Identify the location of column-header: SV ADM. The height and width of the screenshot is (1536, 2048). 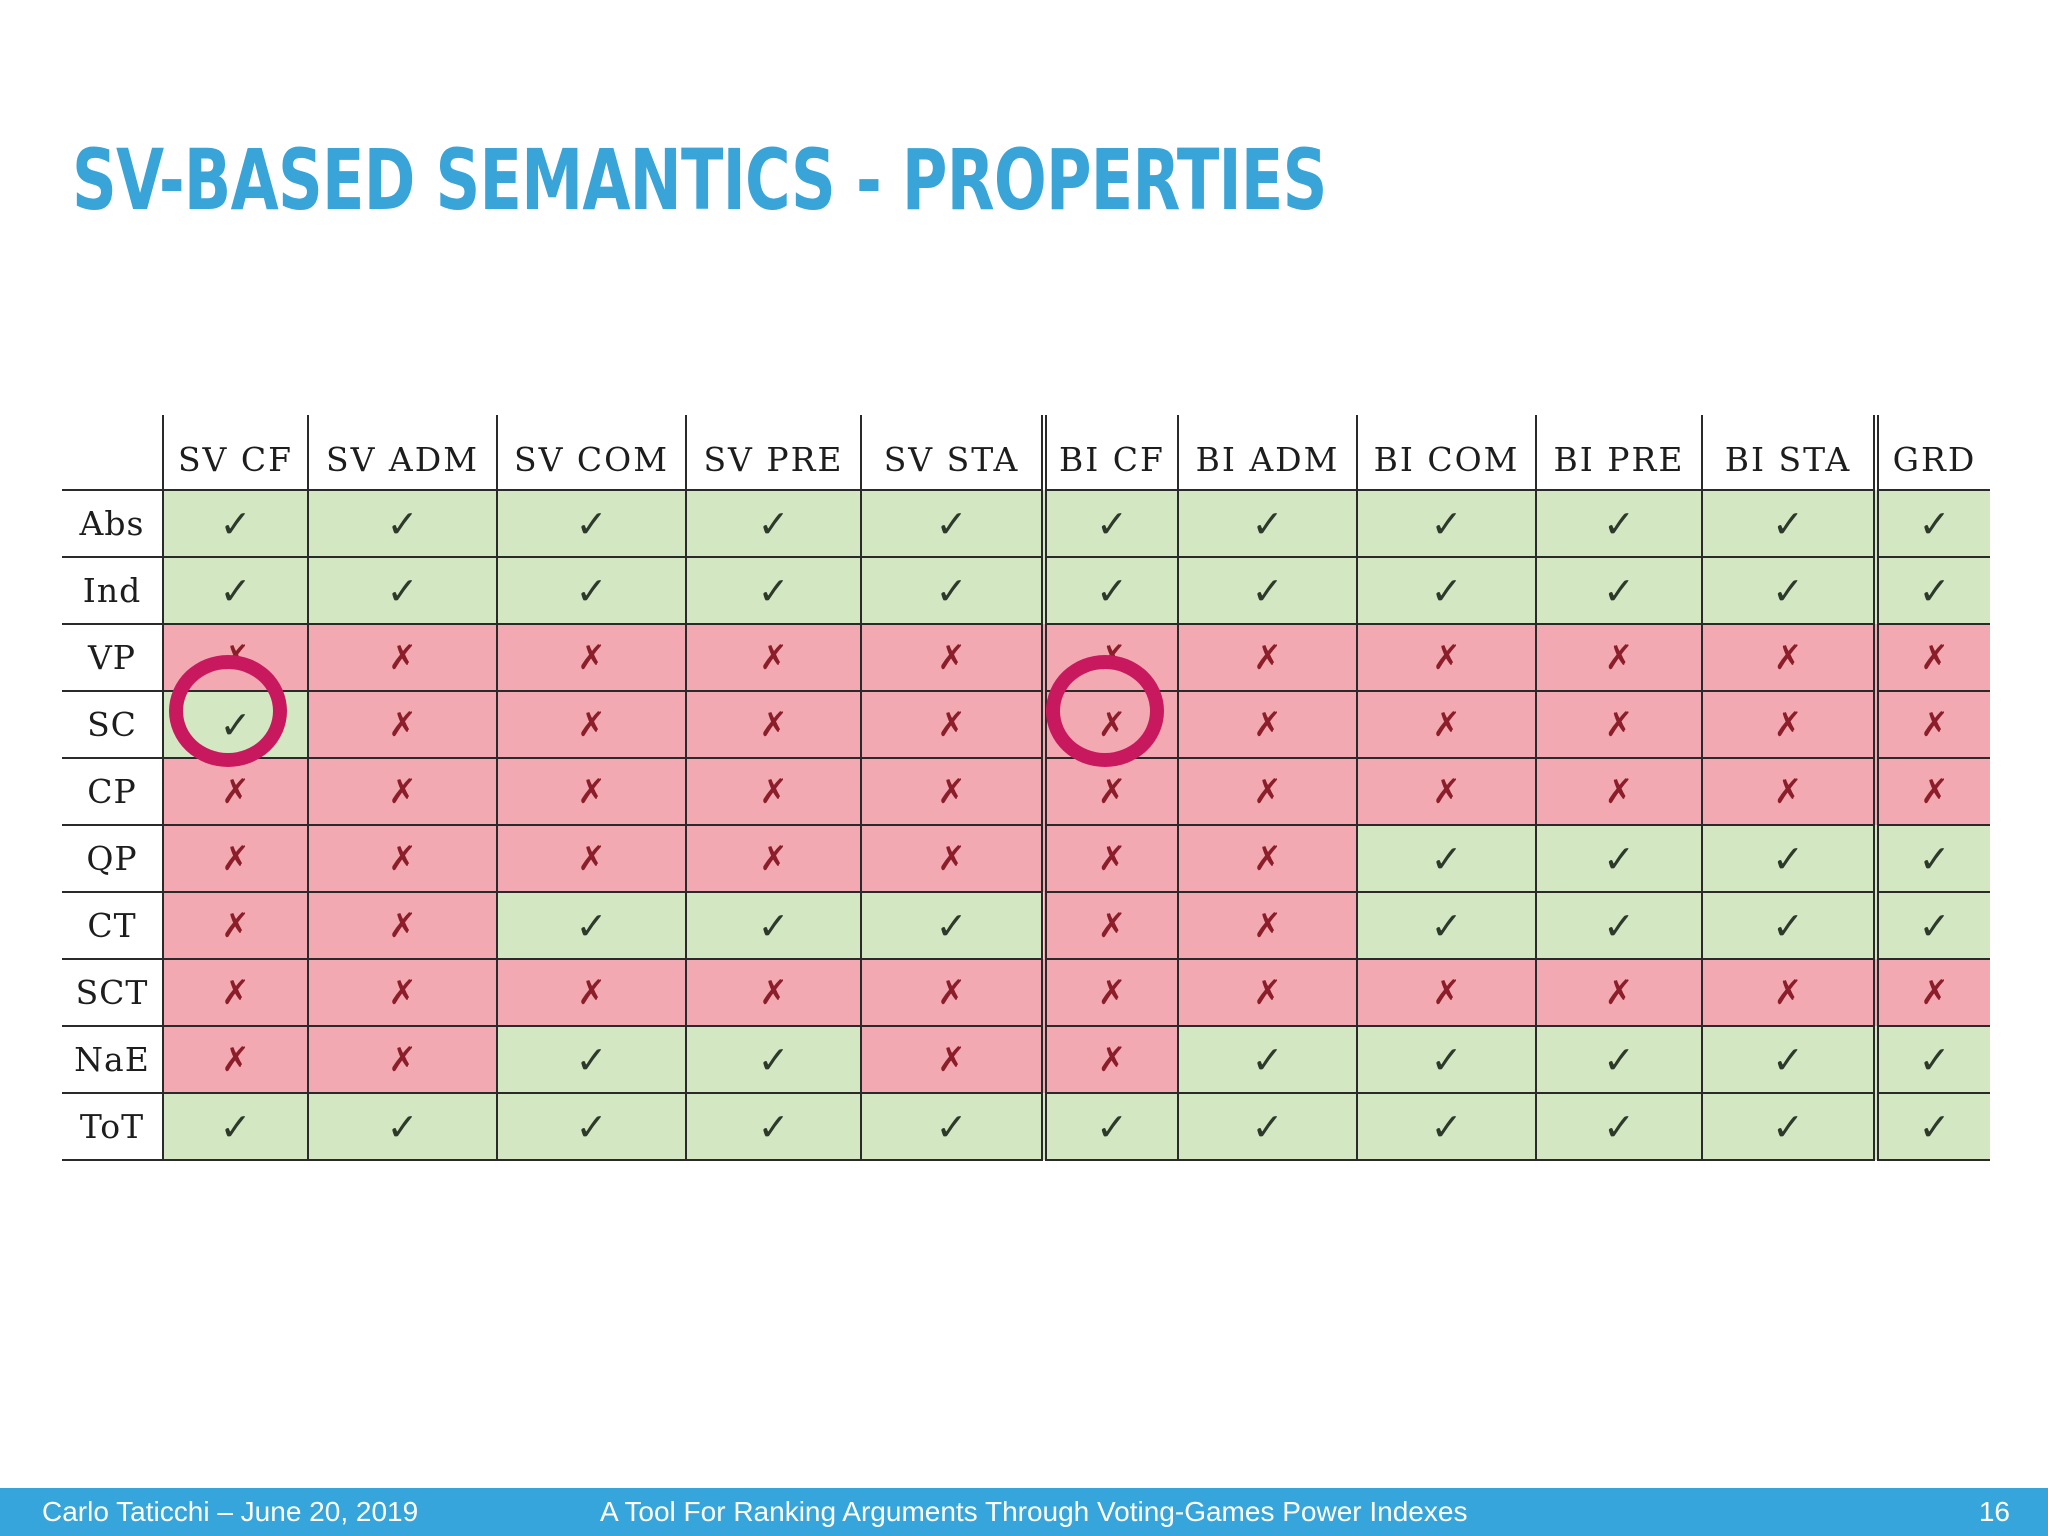
(402, 453).